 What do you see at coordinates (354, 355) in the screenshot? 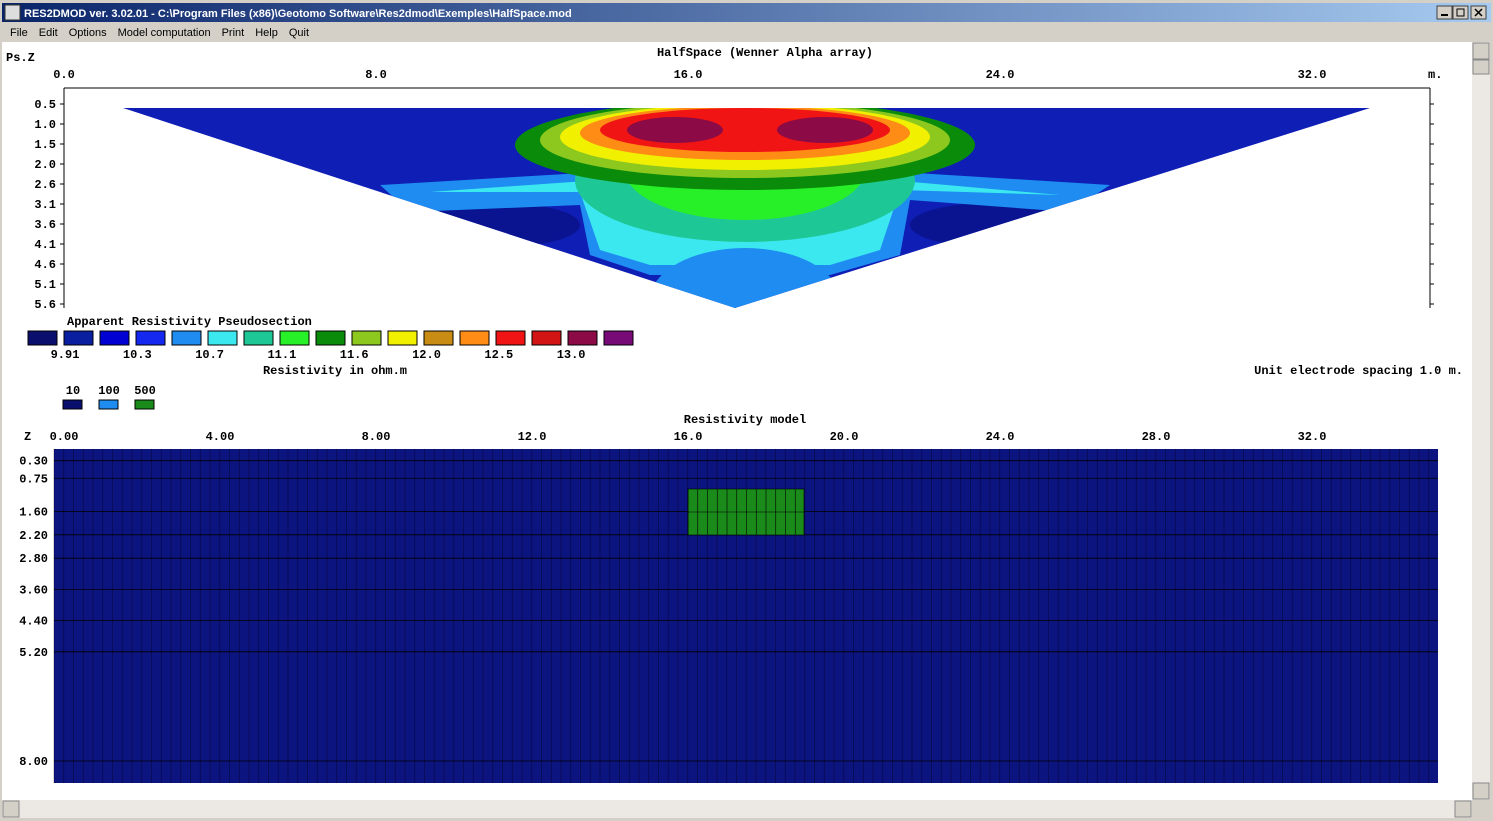
I see `legend-label: 11.6` at bounding box center [354, 355].